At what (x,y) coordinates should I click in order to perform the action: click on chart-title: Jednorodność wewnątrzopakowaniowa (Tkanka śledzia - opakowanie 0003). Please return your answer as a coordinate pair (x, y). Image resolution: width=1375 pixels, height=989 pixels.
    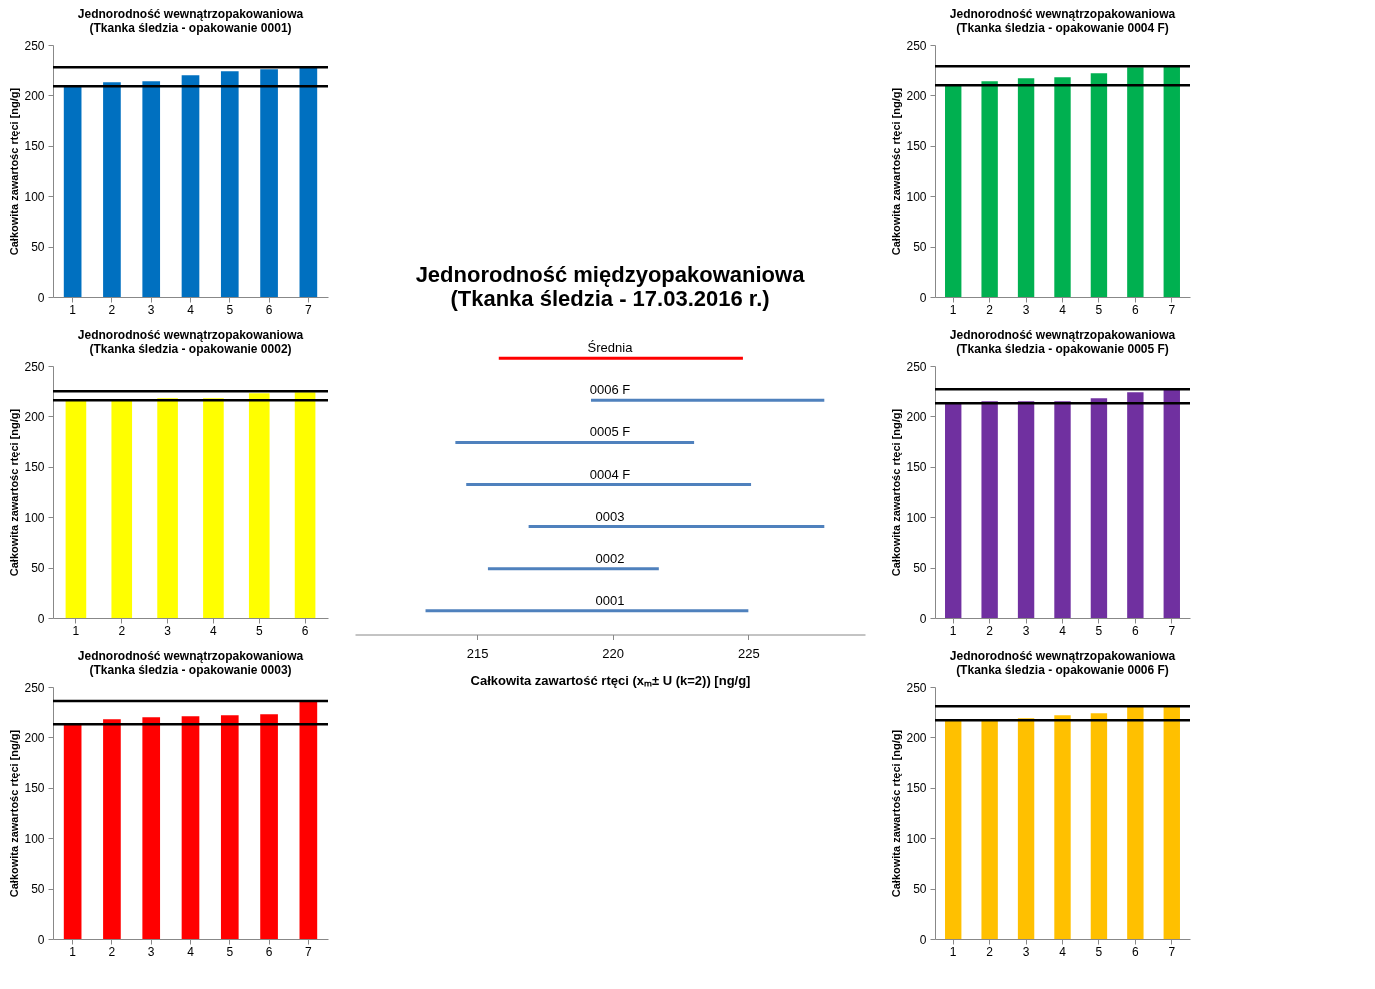
    Looking at the image, I should click on (190, 663).